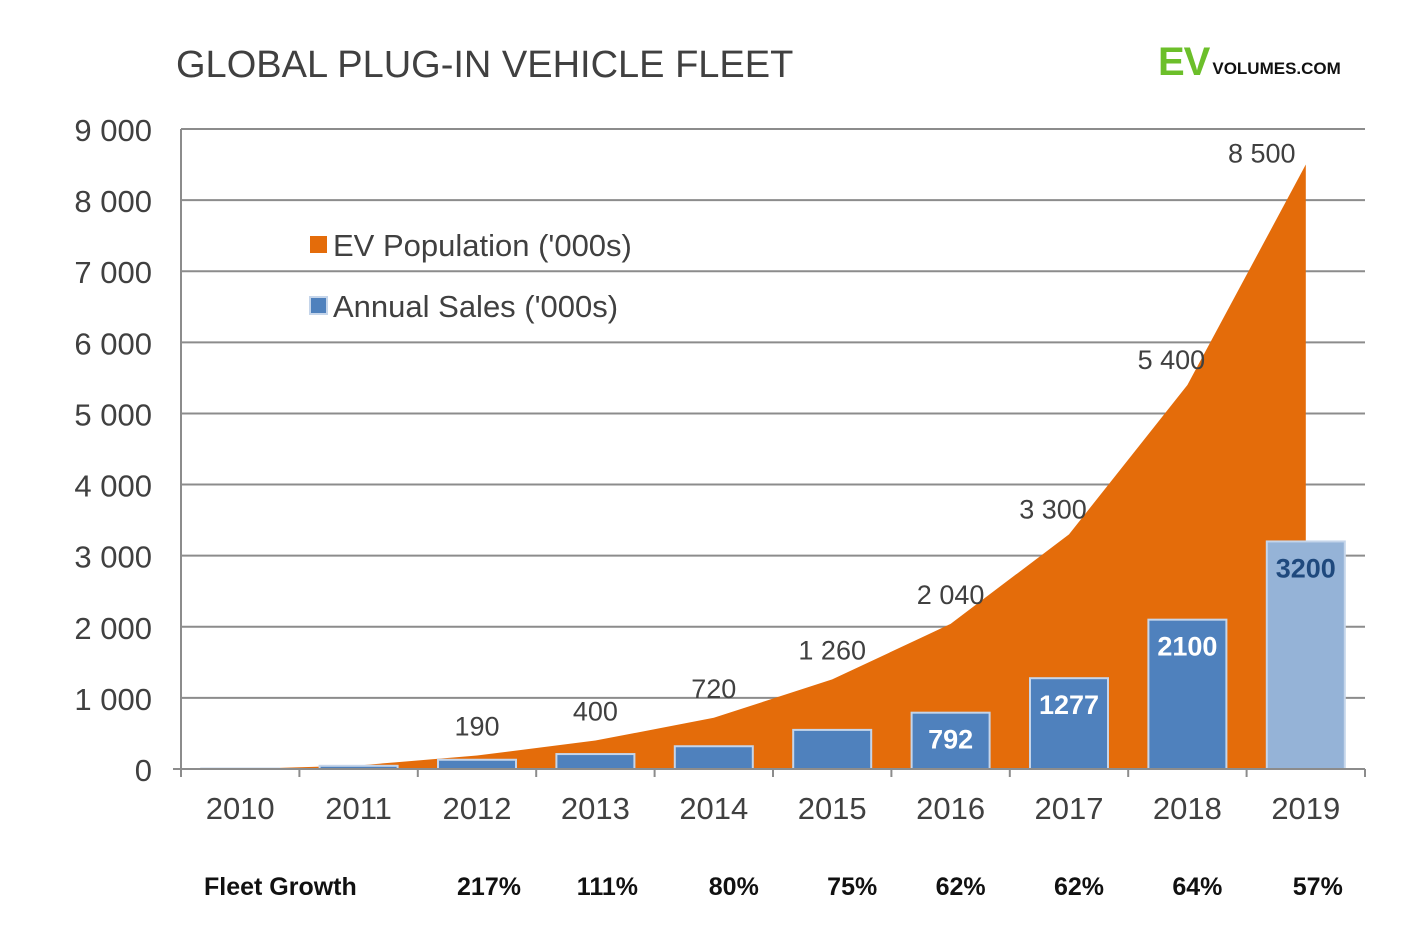 Image resolution: width=1422 pixels, height=949 pixels. What do you see at coordinates (950, 740) in the screenshot?
I see `bar-data-label: 792` at bounding box center [950, 740].